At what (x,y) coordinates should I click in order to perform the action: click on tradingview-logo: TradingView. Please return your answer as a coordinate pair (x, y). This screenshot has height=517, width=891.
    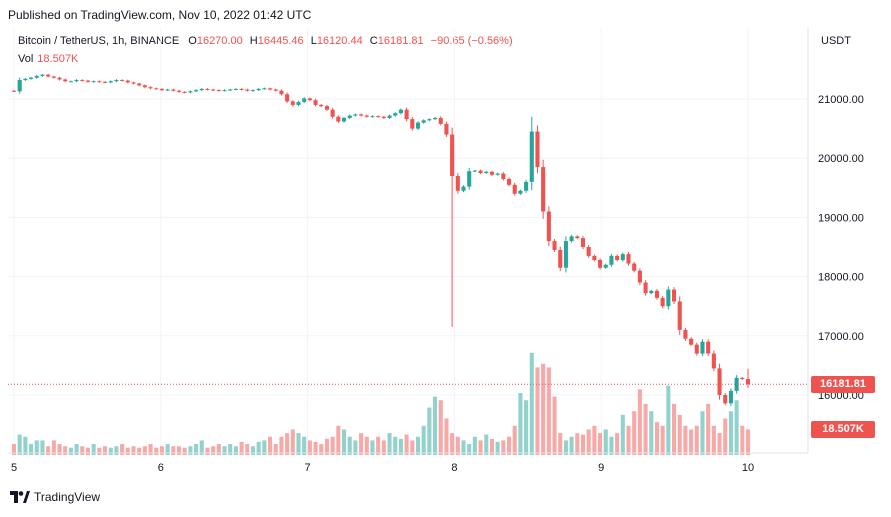
    Looking at the image, I should click on (55, 497).